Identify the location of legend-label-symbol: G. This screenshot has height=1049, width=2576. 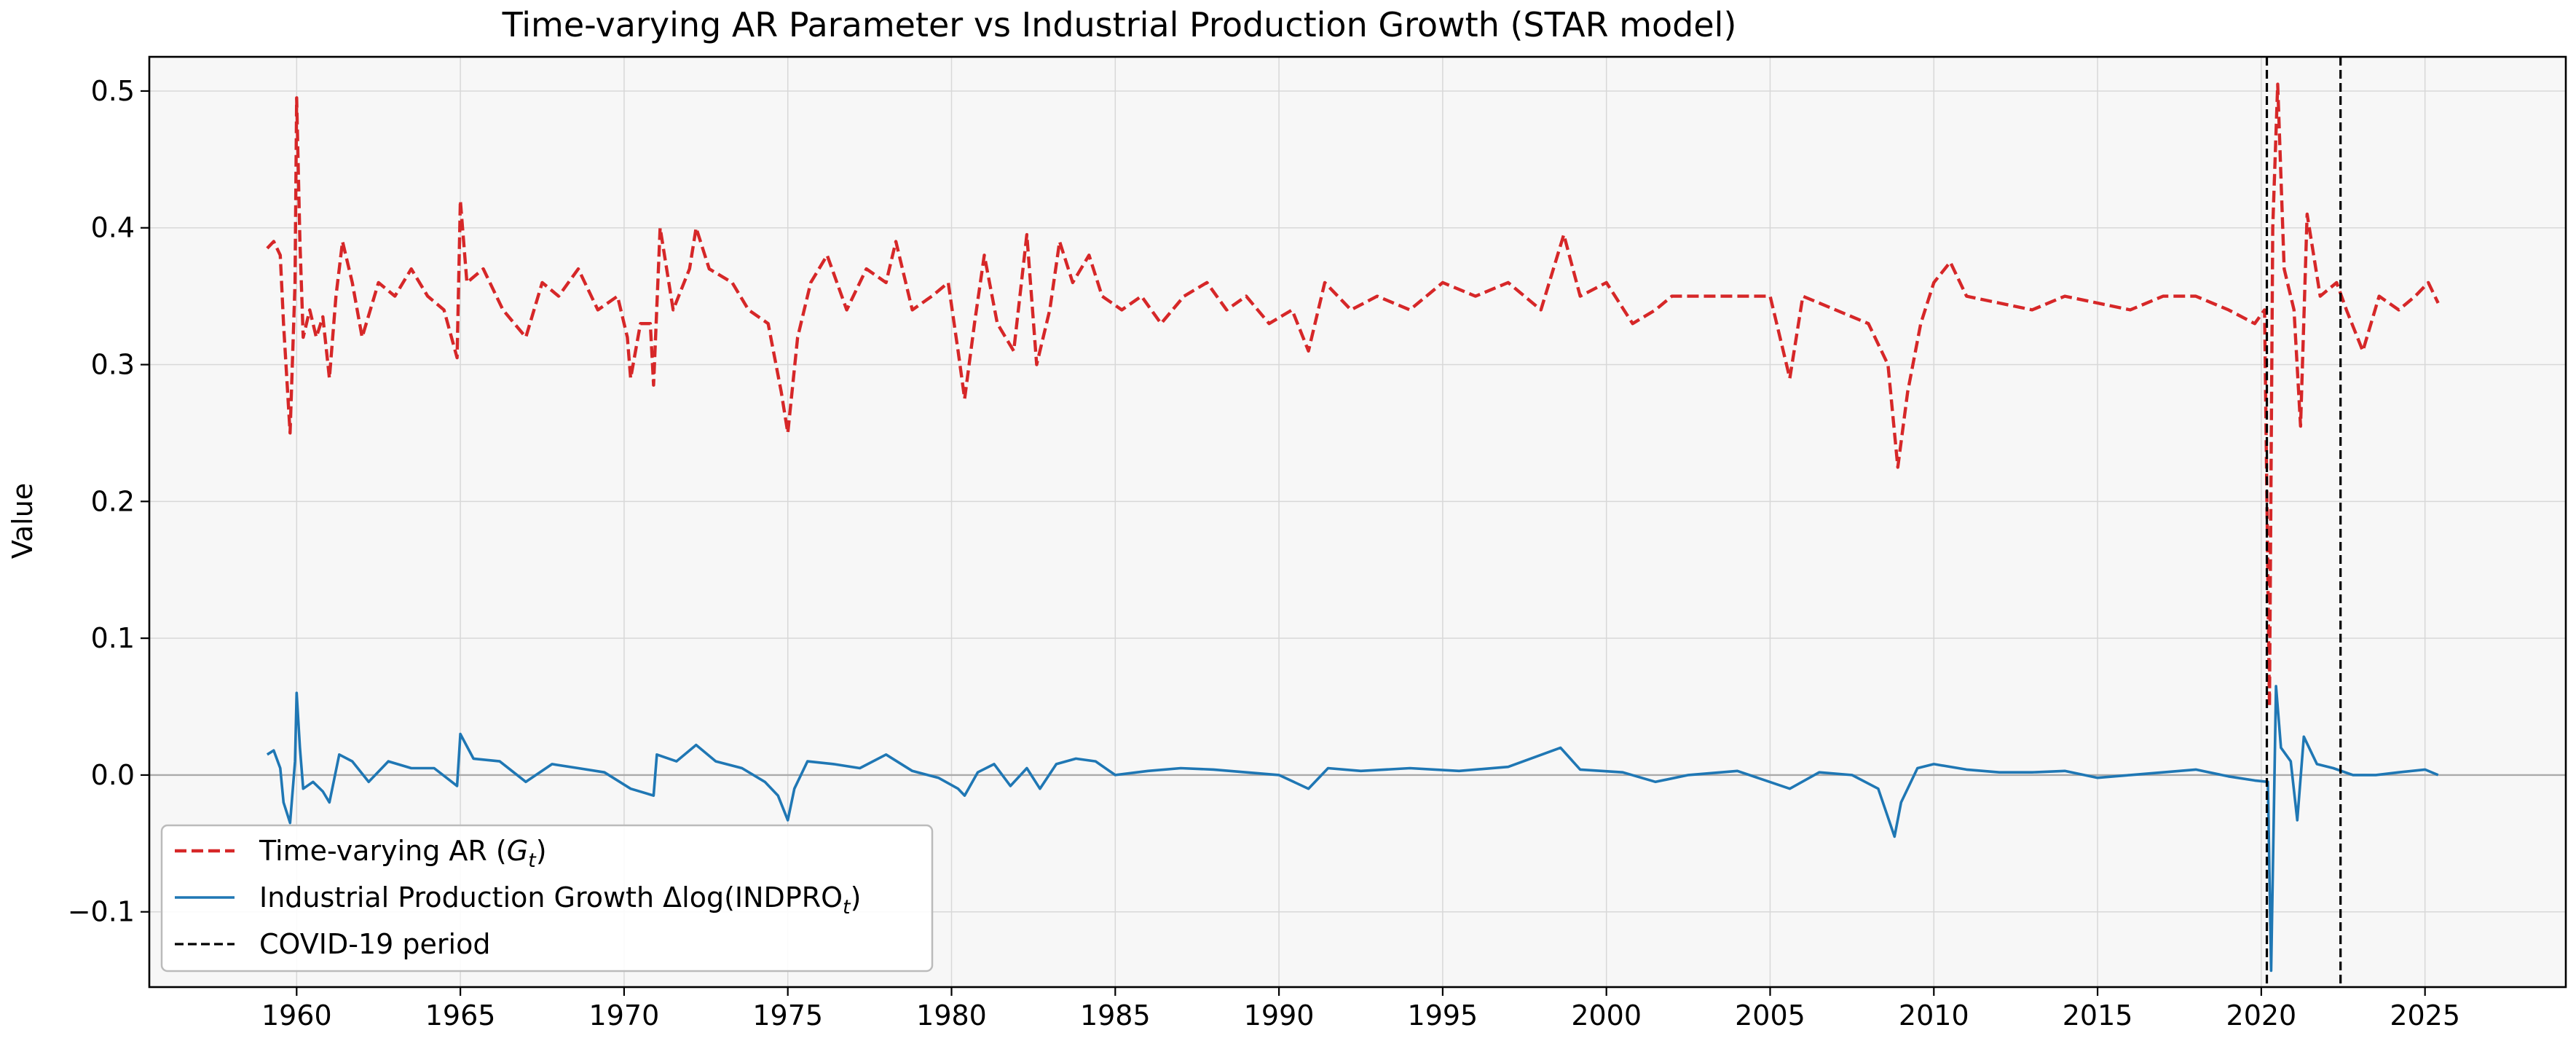
(517, 851).